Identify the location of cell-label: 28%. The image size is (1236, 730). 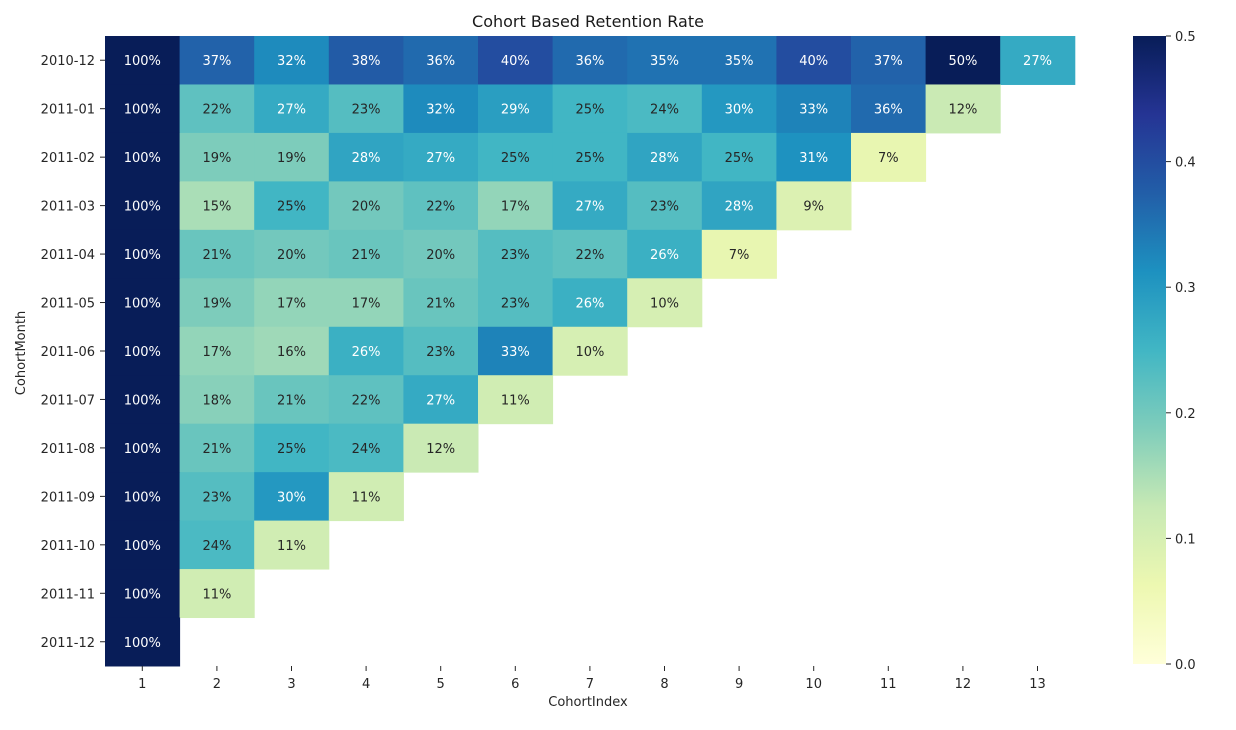
(739, 207).